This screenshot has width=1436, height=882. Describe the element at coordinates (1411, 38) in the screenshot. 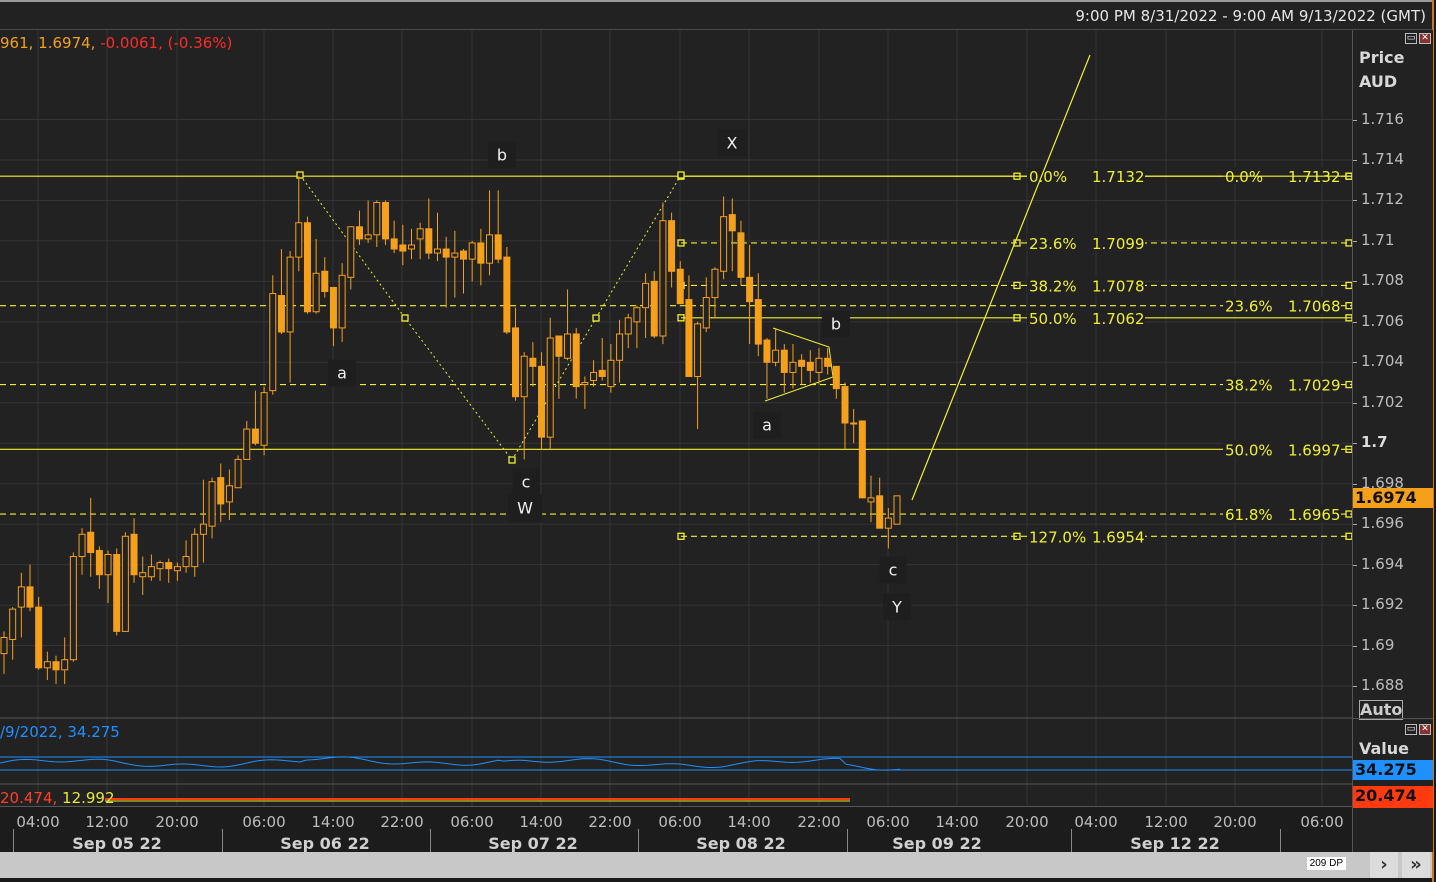

I see `restore-pane-icon: ▭` at that location.